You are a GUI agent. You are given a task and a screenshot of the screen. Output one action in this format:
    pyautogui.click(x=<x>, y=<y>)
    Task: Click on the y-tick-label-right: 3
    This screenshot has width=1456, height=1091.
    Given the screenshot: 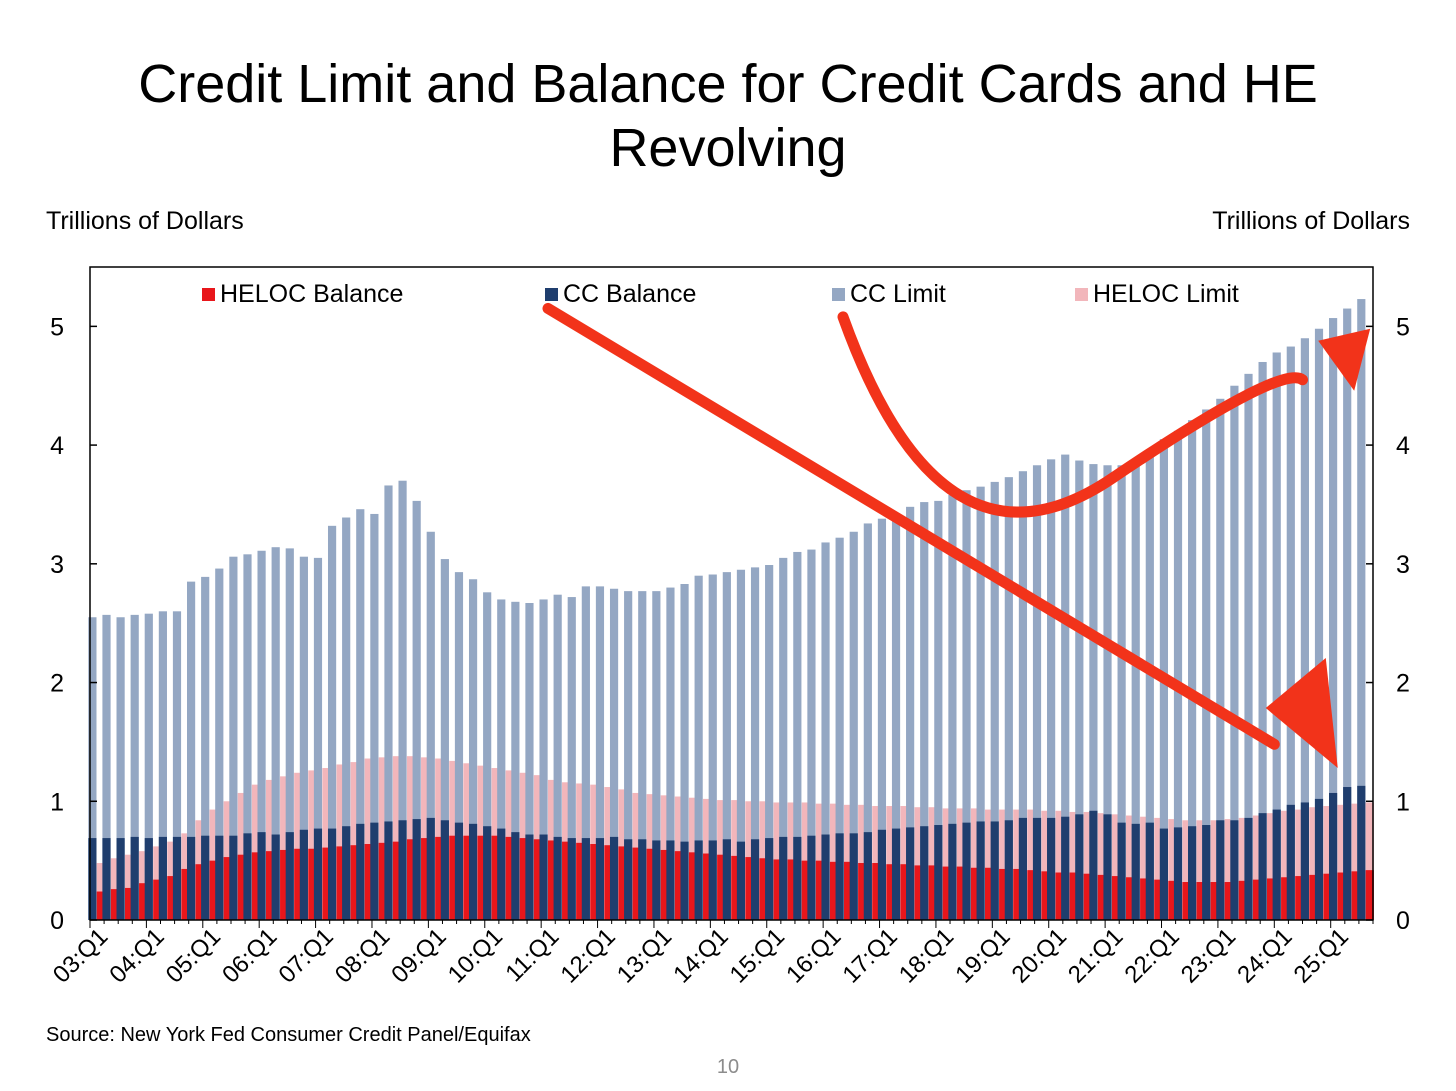 What is the action you would take?
    pyautogui.click(x=1403, y=565)
    